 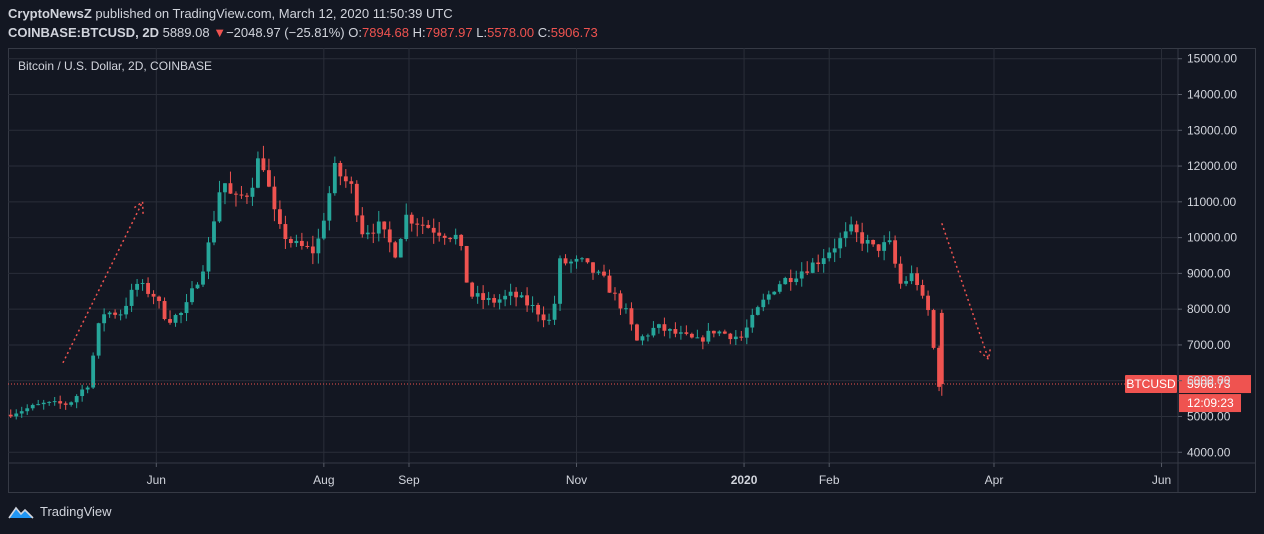 I want to click on tradingview-brand: TradingView, so click(x=60, y=511).